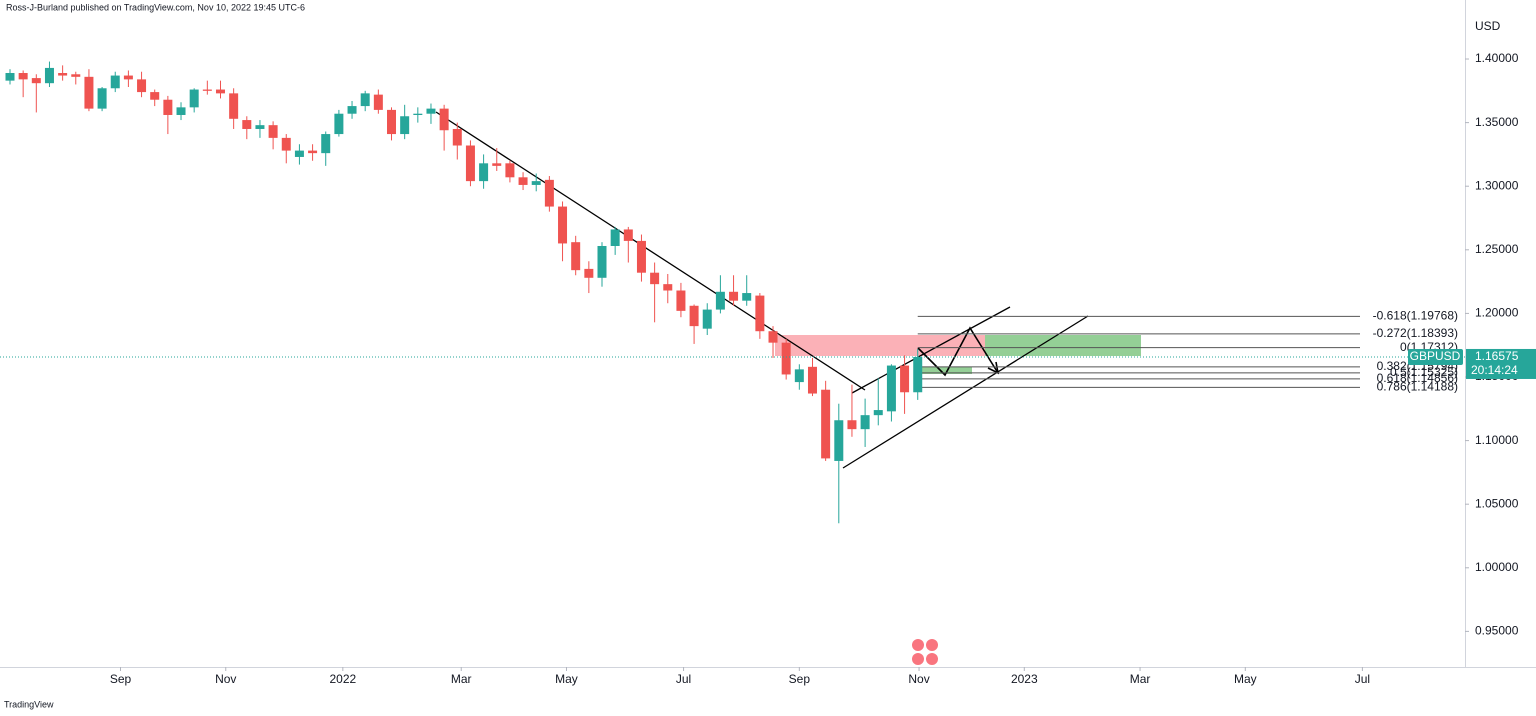 The width and height of the screenshot is (1536, 716). I want to click on supply-zone, so click(880, 345).